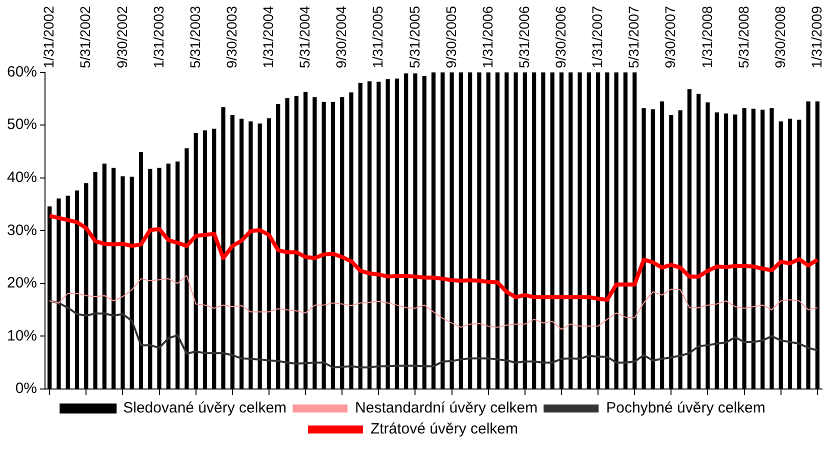  What do you see at coordinates (450, 37) in the screenshot?
I see `x-tick-label: 9/30/2005` at bounding box center [450, 37].